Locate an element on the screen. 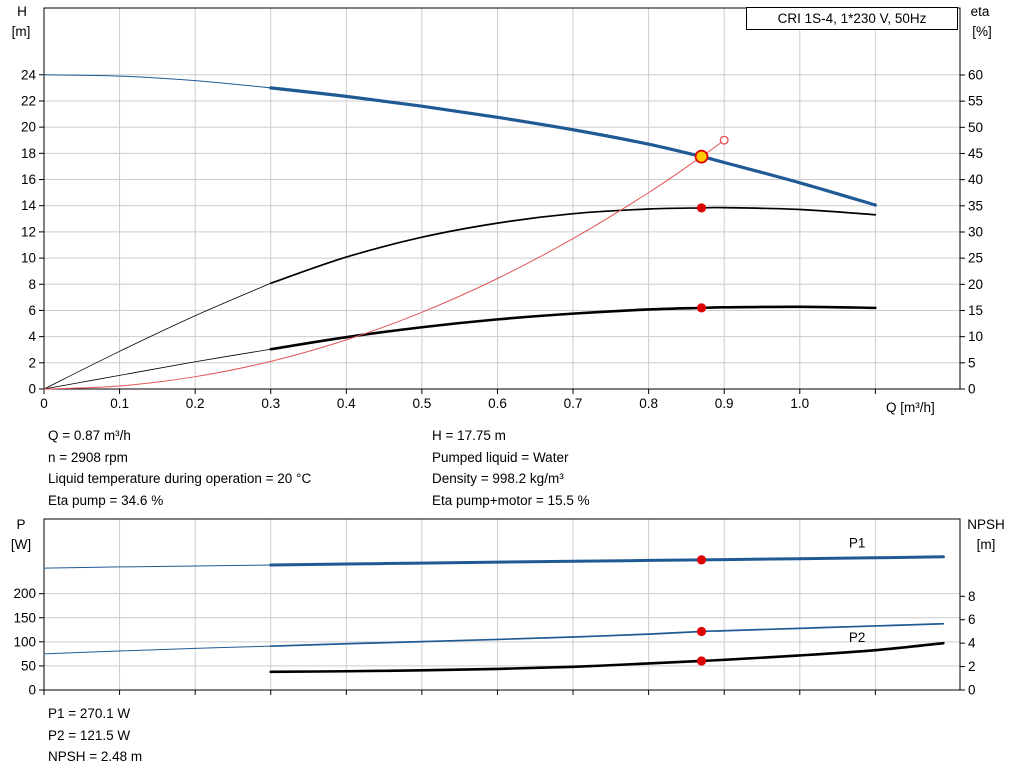 This screenshot has height=781, width=1024. svg-text: 12 is located at coordinates (28, 231).